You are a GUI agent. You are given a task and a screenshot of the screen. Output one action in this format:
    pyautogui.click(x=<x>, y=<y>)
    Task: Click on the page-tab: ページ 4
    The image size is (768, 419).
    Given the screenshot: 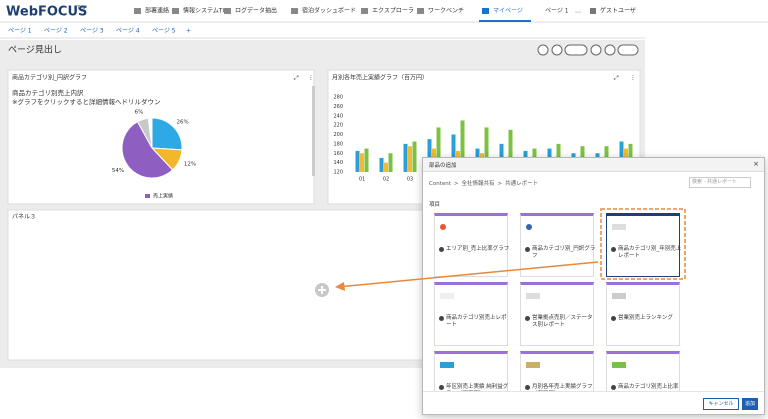 What is the action you would take?
    pyautogui.click(x=128, y=31)
    